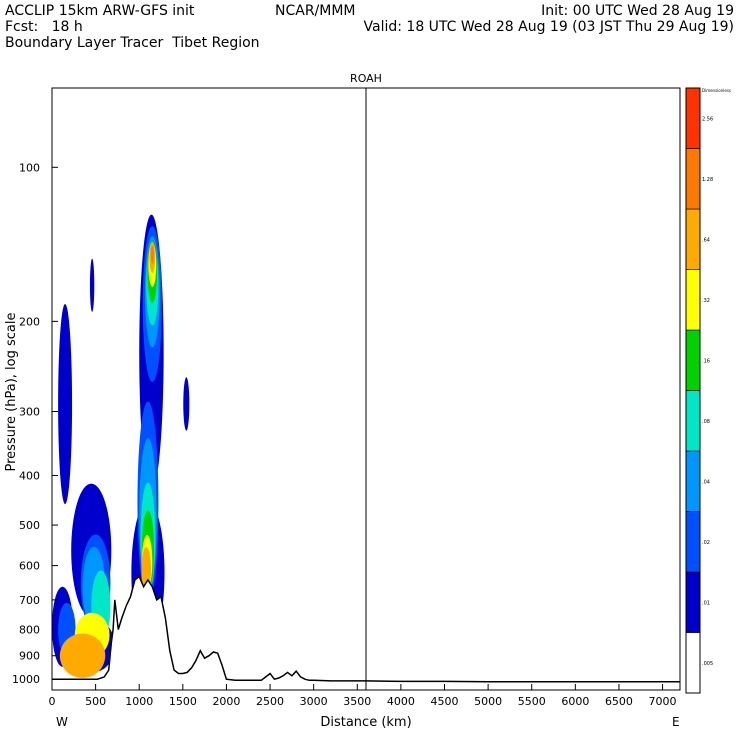  Describe the element at coordinates (706, 301) in the screenshot. I see `colorbar-level-label: .32` at that location.